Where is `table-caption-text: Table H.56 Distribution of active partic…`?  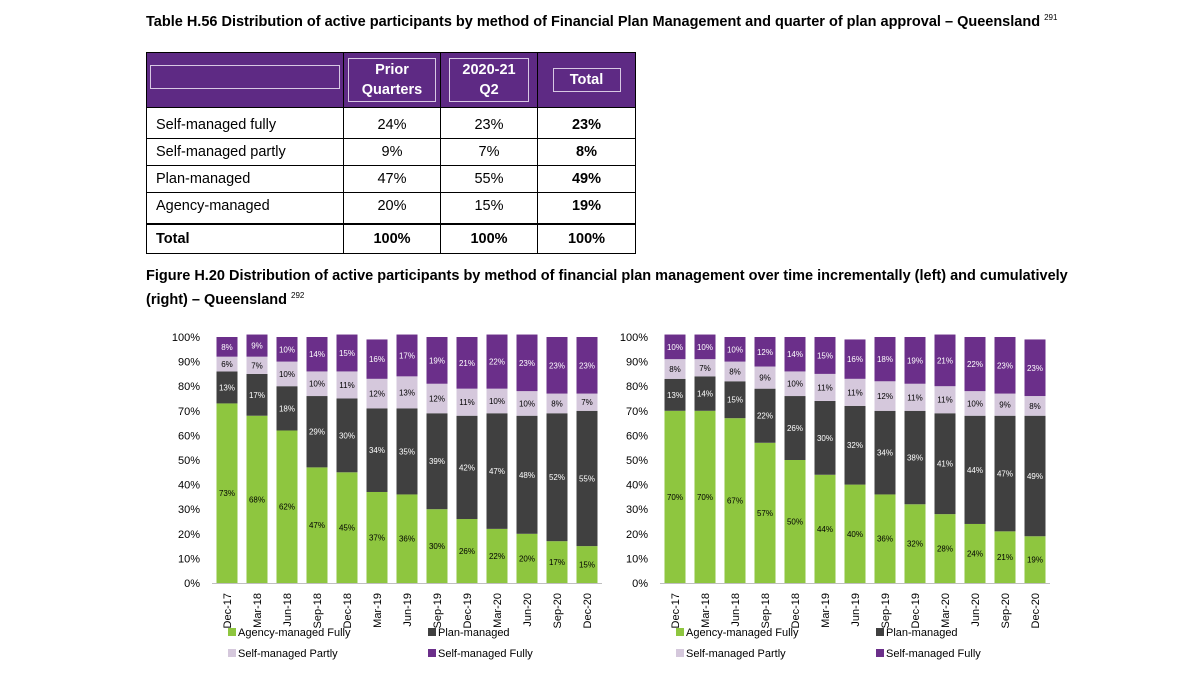
table-caption-text: Table H.56 Distribution of active partic… is located at coordinates (593, 21).